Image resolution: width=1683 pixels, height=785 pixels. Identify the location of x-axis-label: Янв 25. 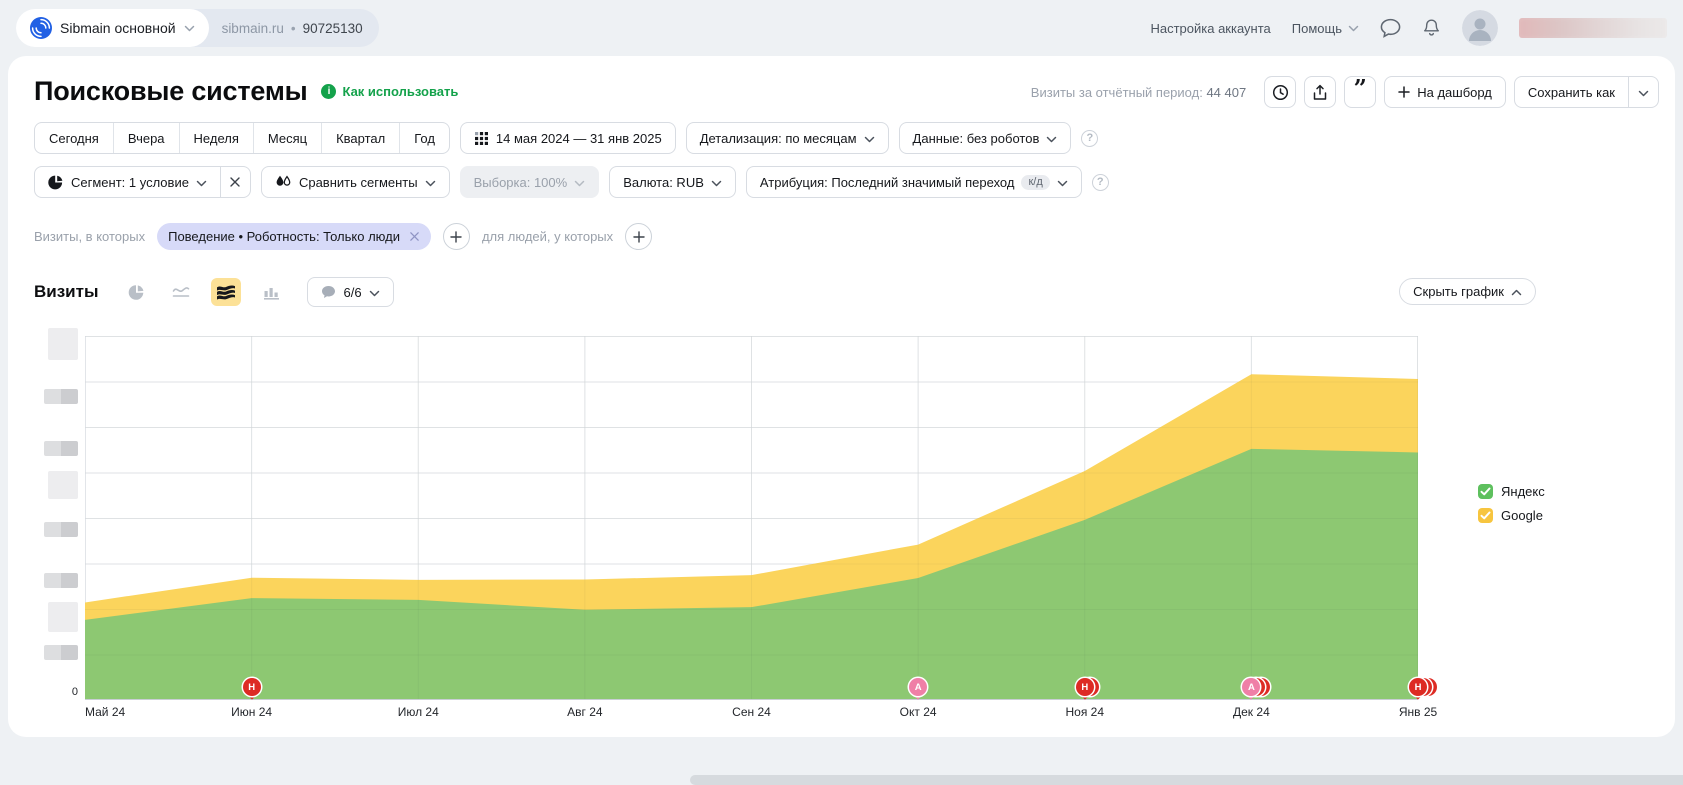
(1418, 712).